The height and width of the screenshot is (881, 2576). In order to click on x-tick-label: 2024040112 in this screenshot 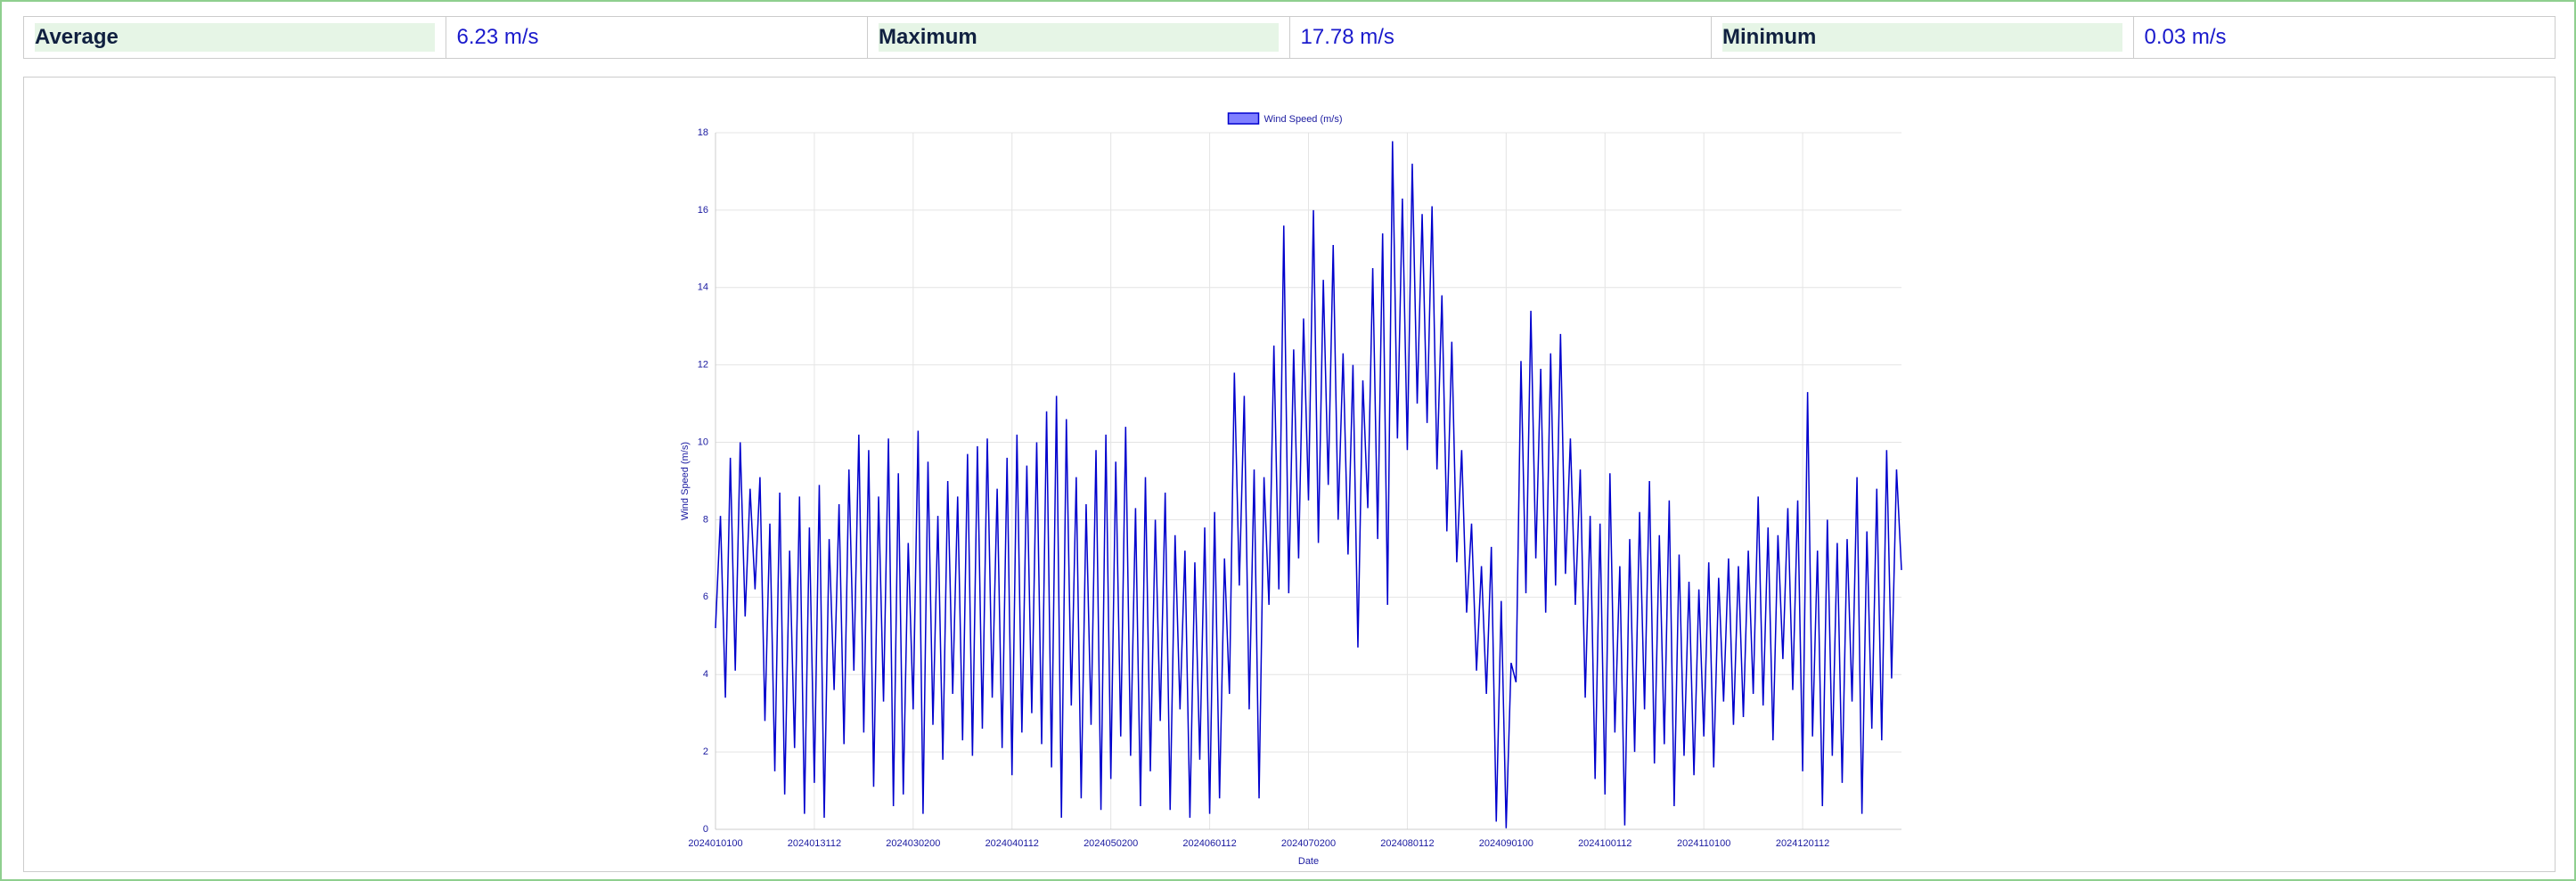, I will do `click(1012, 844)`.